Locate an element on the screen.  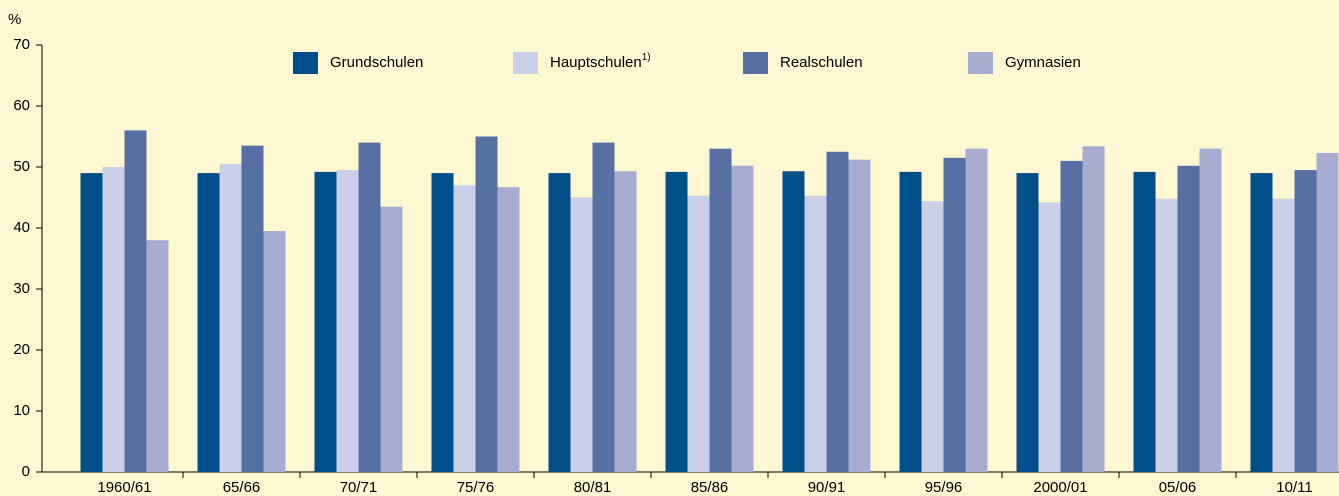
legend-label: Gymnasien is located at coordinates (1043, 62).